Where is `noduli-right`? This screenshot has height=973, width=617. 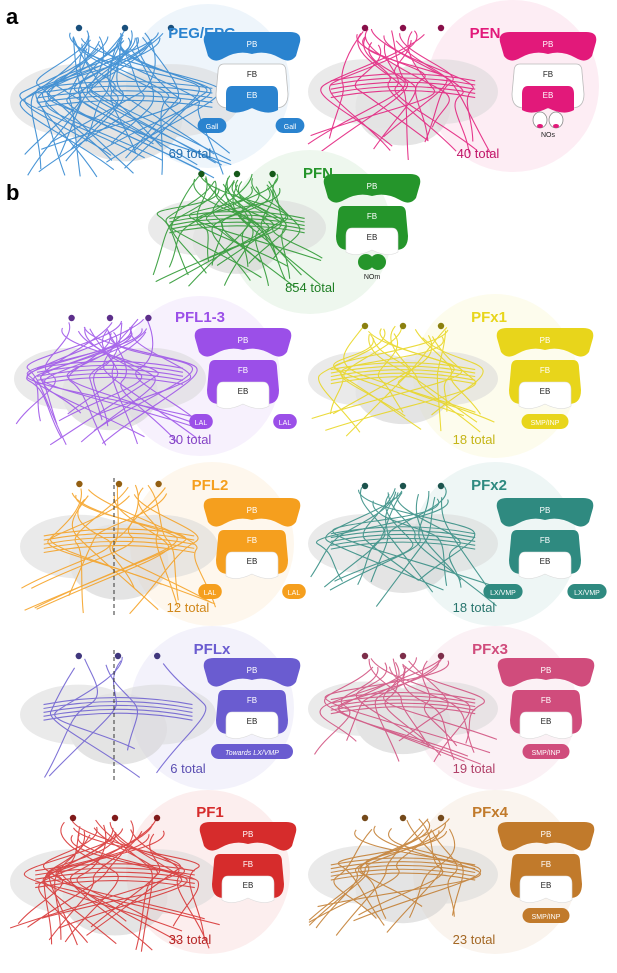
noduli-right is located at coordinates (378, 262).